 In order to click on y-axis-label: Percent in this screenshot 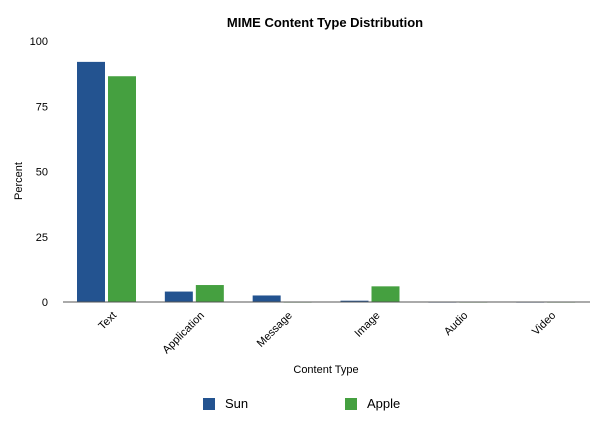, I will do `click(19, 181)`.